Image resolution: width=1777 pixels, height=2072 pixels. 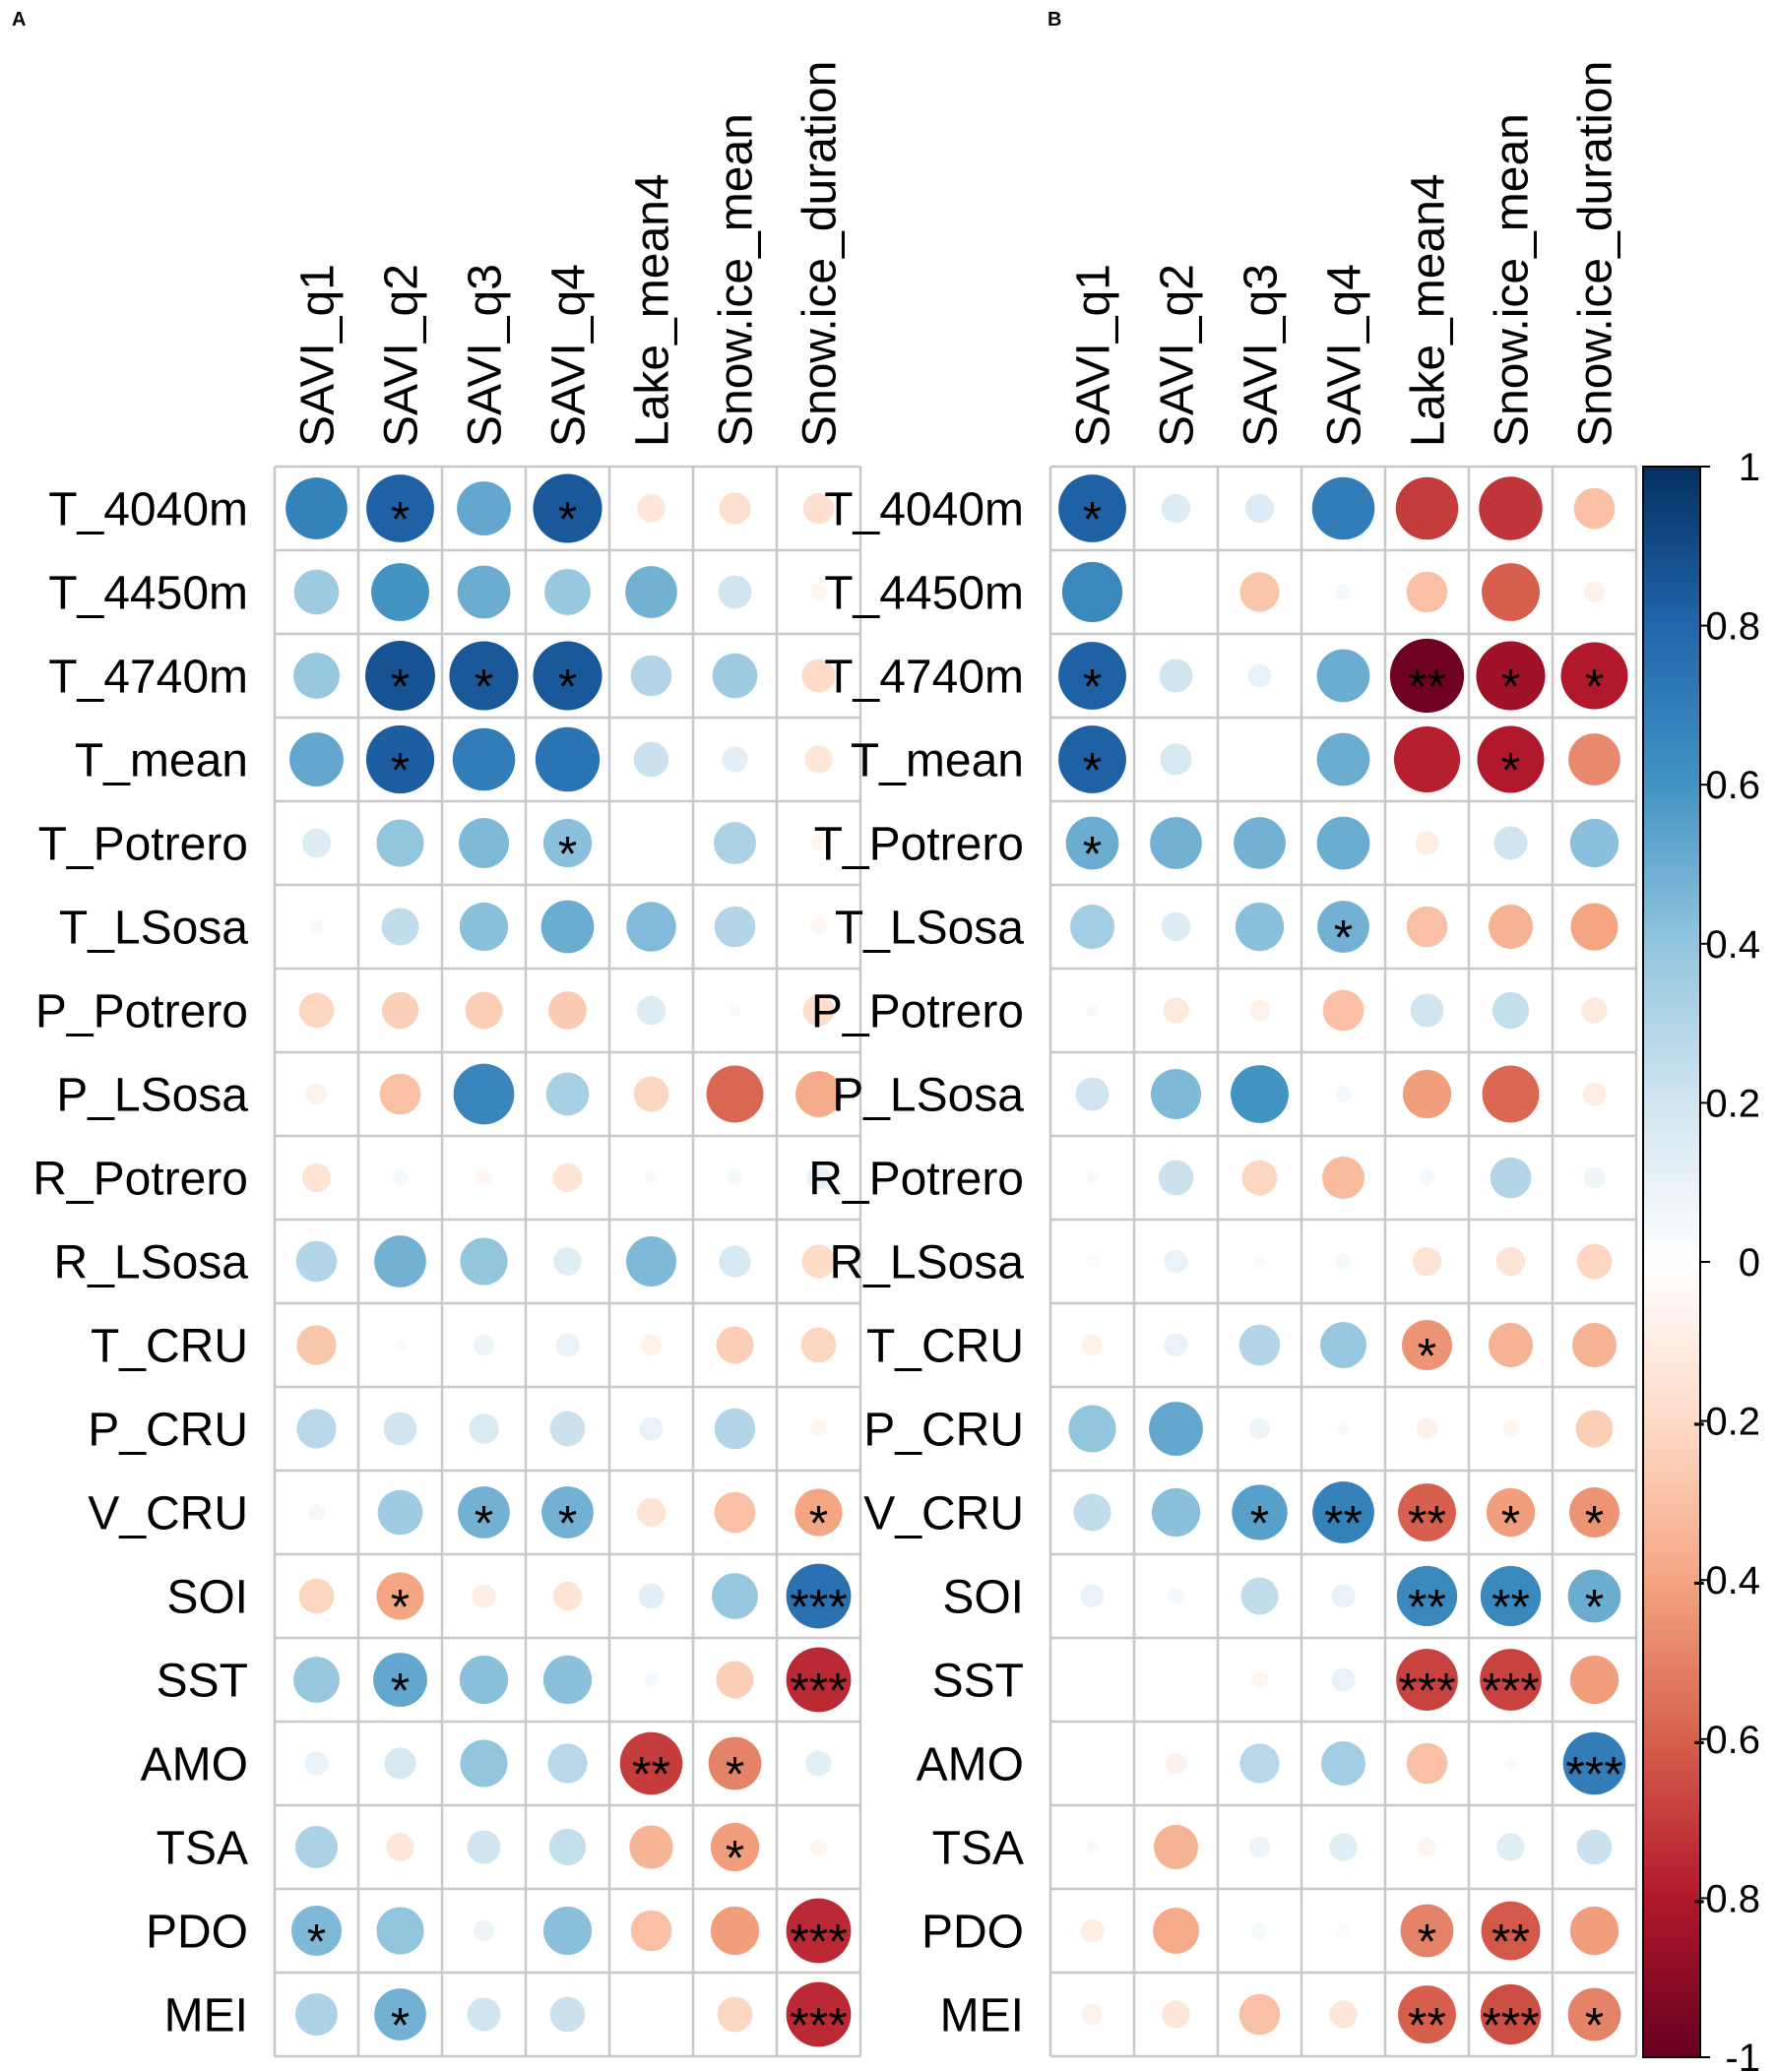 I want to click on color-scale-tick-label: -1, so click(x=1743, y=2054).